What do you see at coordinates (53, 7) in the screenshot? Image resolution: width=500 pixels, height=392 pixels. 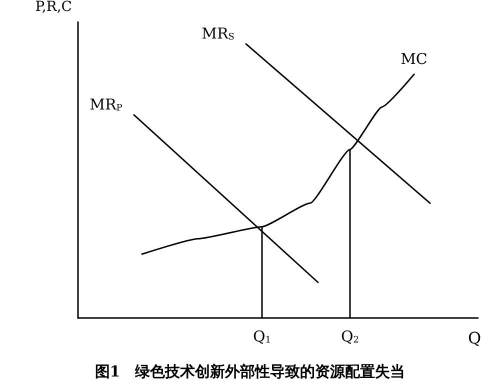 I see `y-axis-title: P,R,C` at bounding box center [53, 7].